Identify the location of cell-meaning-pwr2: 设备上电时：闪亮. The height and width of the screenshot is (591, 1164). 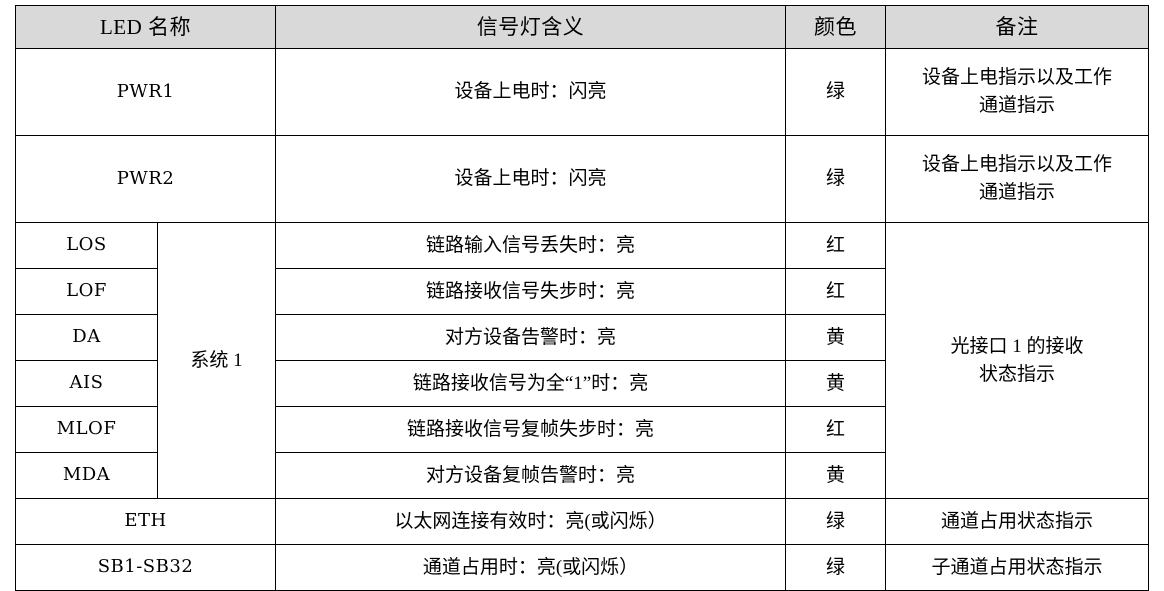
(531, 179).